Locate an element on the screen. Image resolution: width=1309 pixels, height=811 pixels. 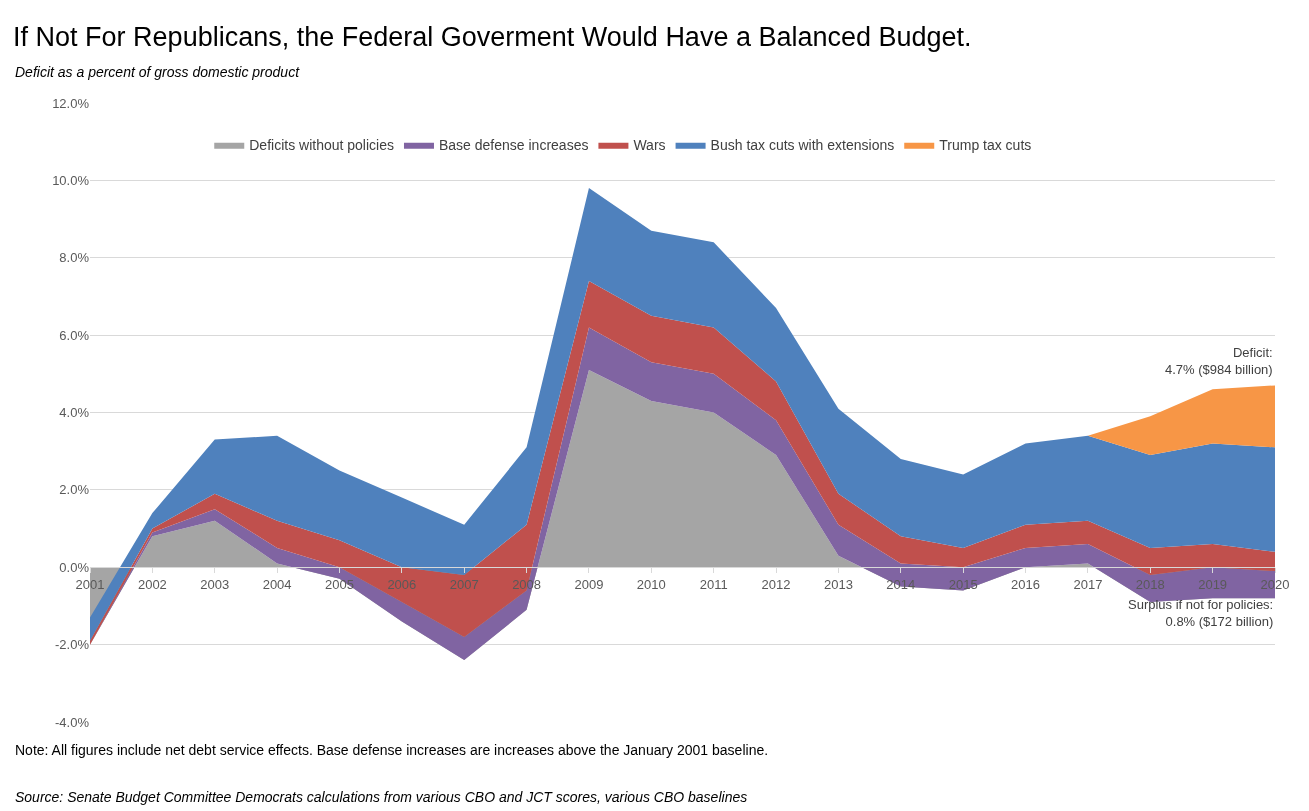
y-tick-label: -4.0% is located at coordinates (72, 722).